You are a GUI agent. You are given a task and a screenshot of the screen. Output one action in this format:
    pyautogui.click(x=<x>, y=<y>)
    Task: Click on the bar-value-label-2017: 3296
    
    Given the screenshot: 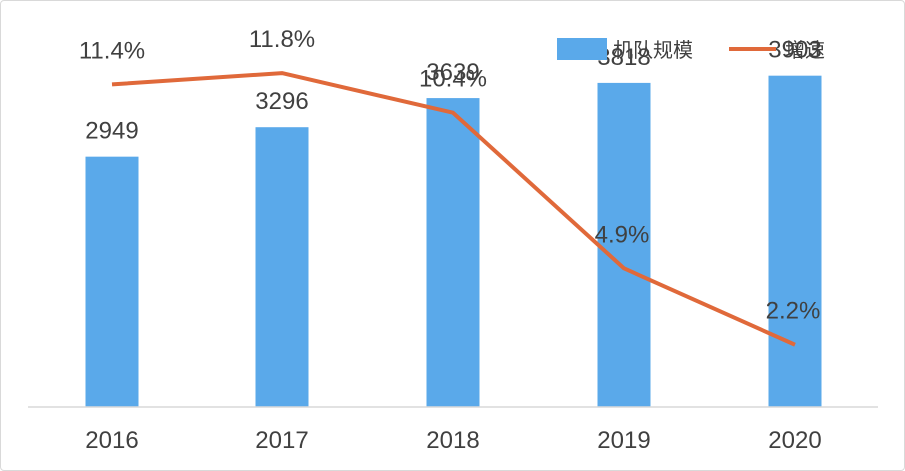 What is the action you would take?
    pyautogui.click(x=281, y=101)
    